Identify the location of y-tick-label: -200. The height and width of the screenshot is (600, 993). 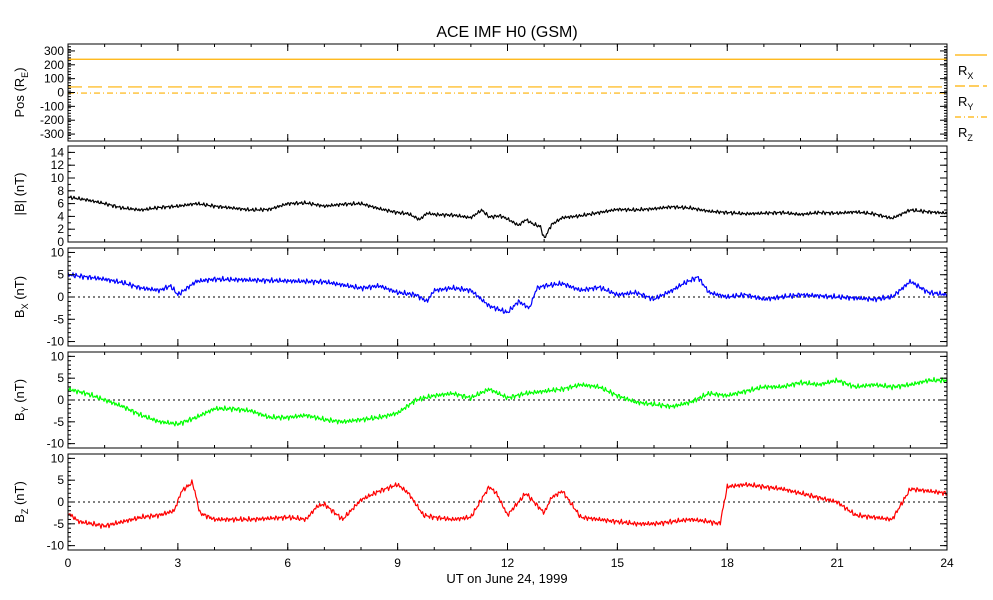
(52, 120).